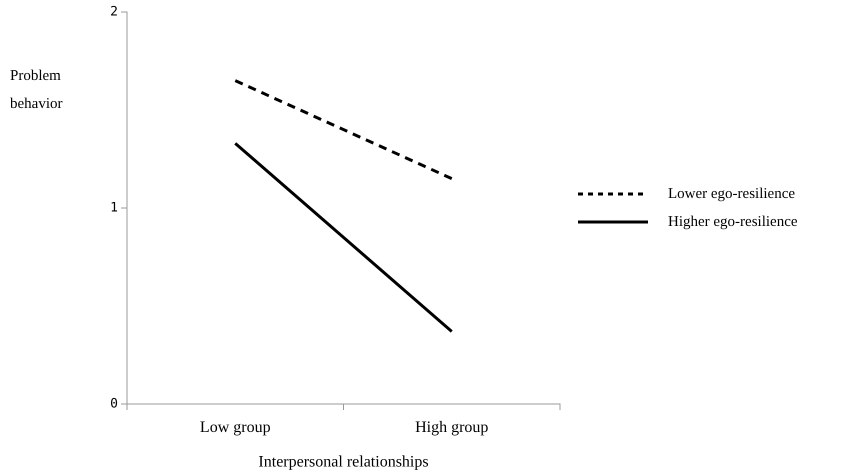  Describe the element at coordinates (343, 462) in the screenshot. I see `x-axis-title: Interpersonal relationships` at that location.